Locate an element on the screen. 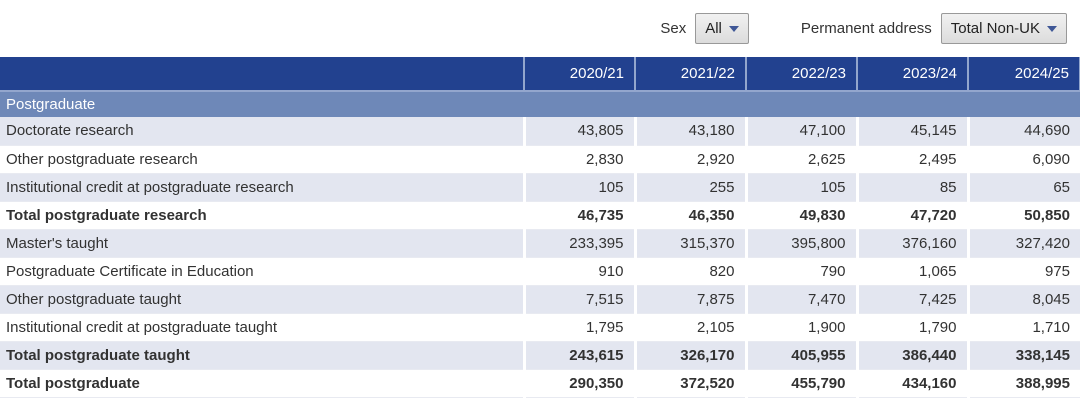 The height and width of the screenshot is (404, 1080). year-column-header: 2020/21 is located at coordinates (579, 74).